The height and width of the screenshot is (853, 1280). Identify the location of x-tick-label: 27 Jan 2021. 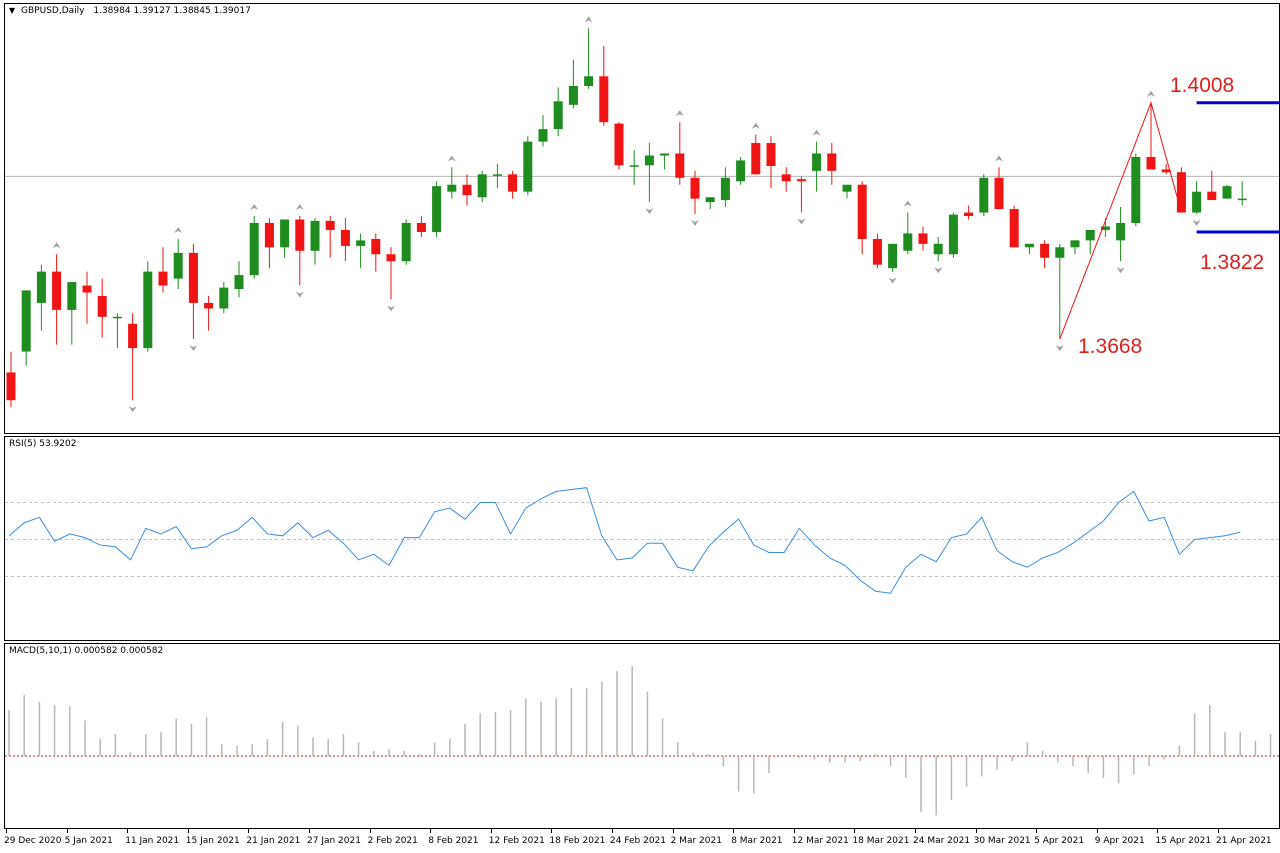
(334, 841).